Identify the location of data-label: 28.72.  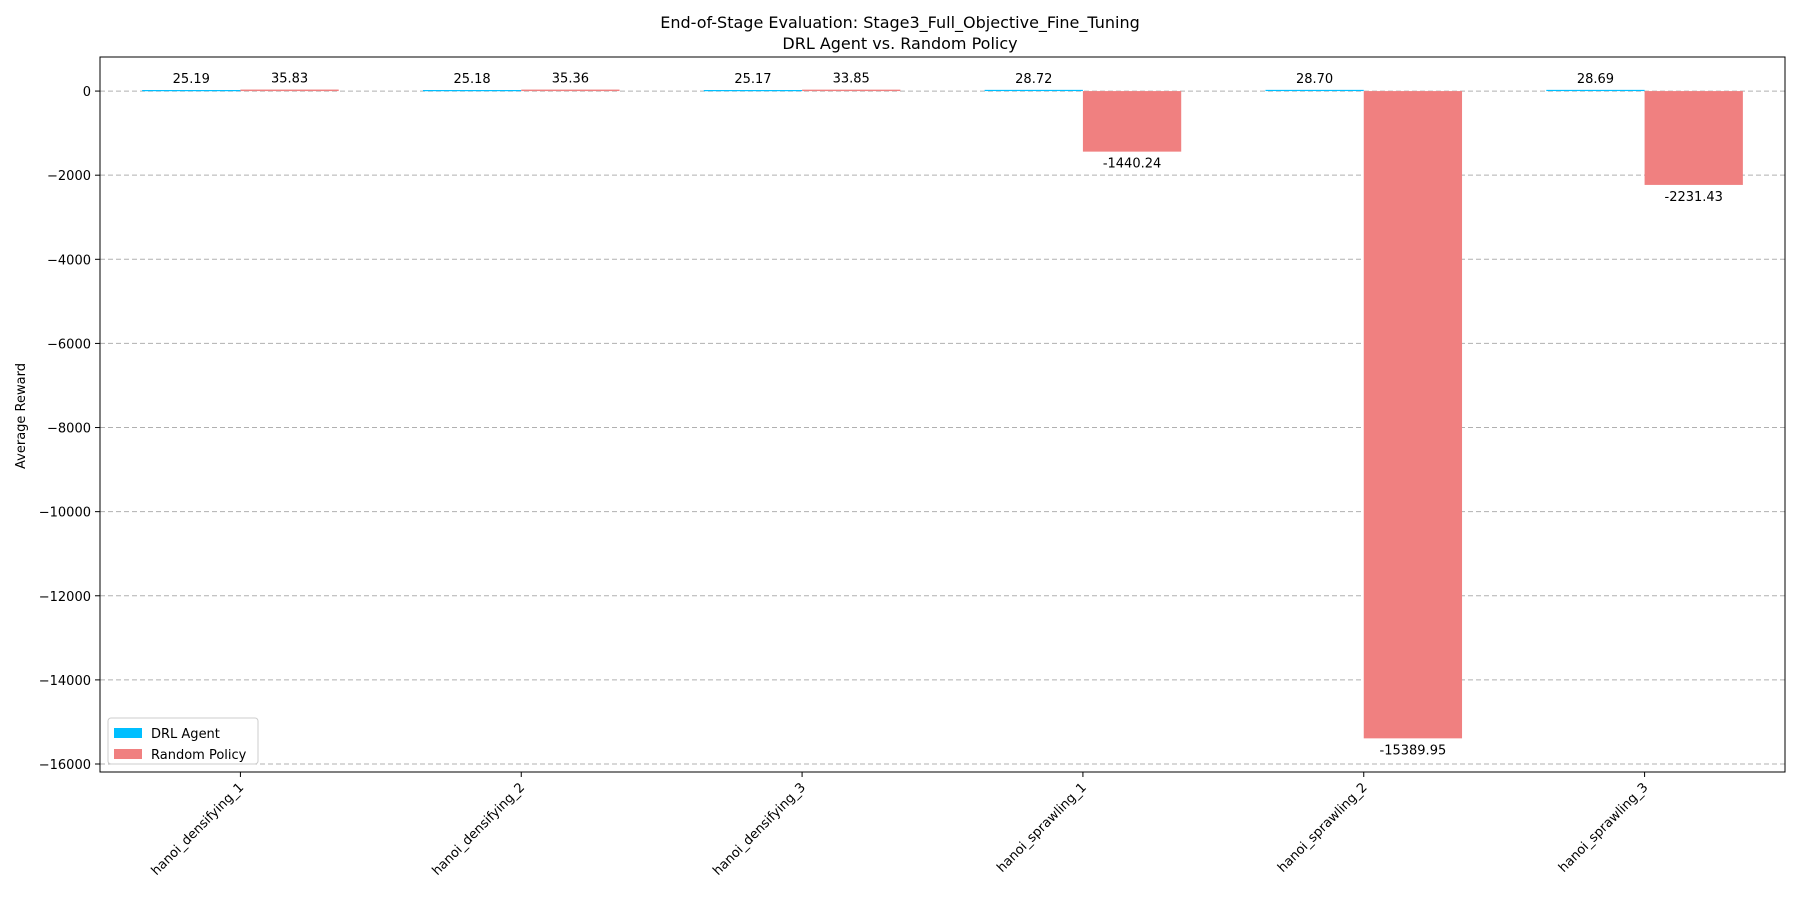
(1033, 79).